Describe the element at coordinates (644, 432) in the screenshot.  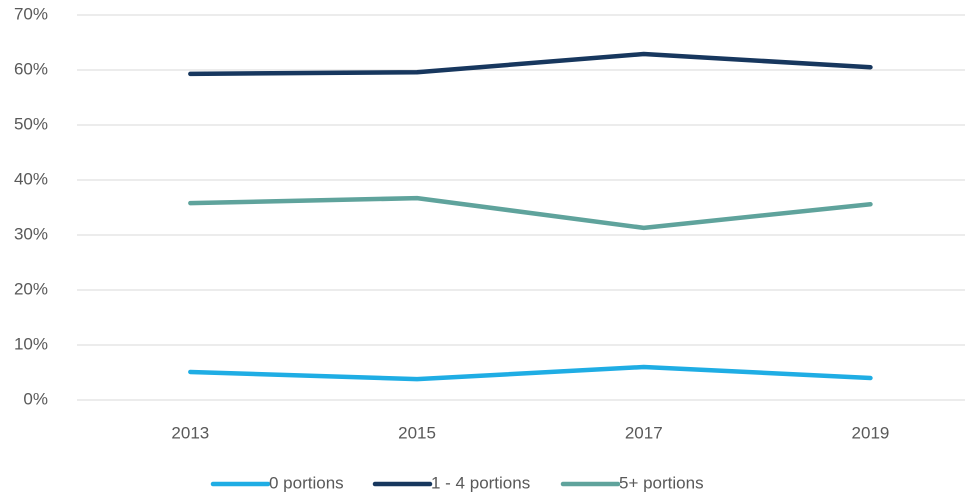
I see `x-tick-label: 2017` at that location.